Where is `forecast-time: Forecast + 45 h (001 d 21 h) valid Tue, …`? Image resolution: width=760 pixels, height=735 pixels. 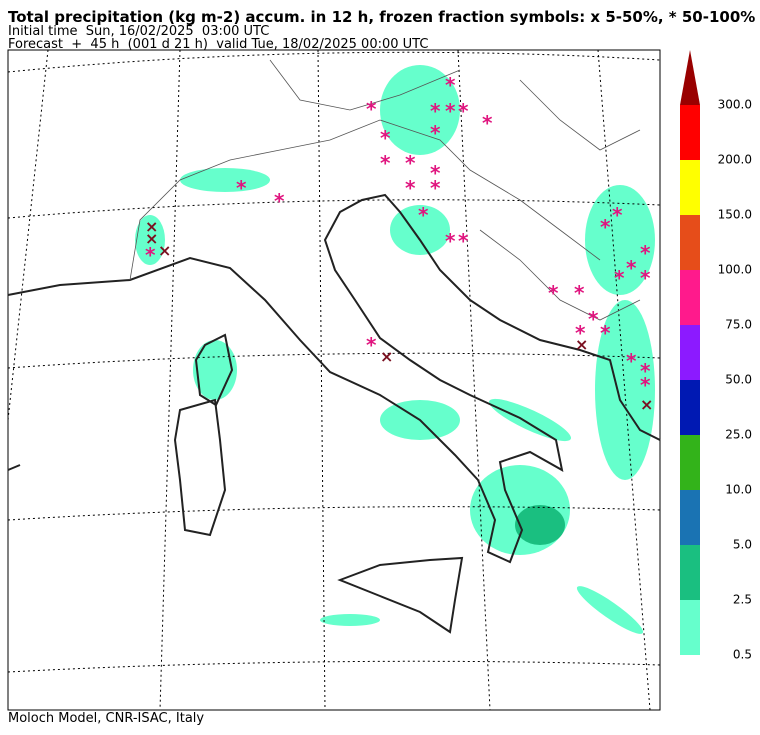 forecast-time: Forecast + 45 h (001 d 21 h) valid Tue, … is located at coordinates (218, 44).